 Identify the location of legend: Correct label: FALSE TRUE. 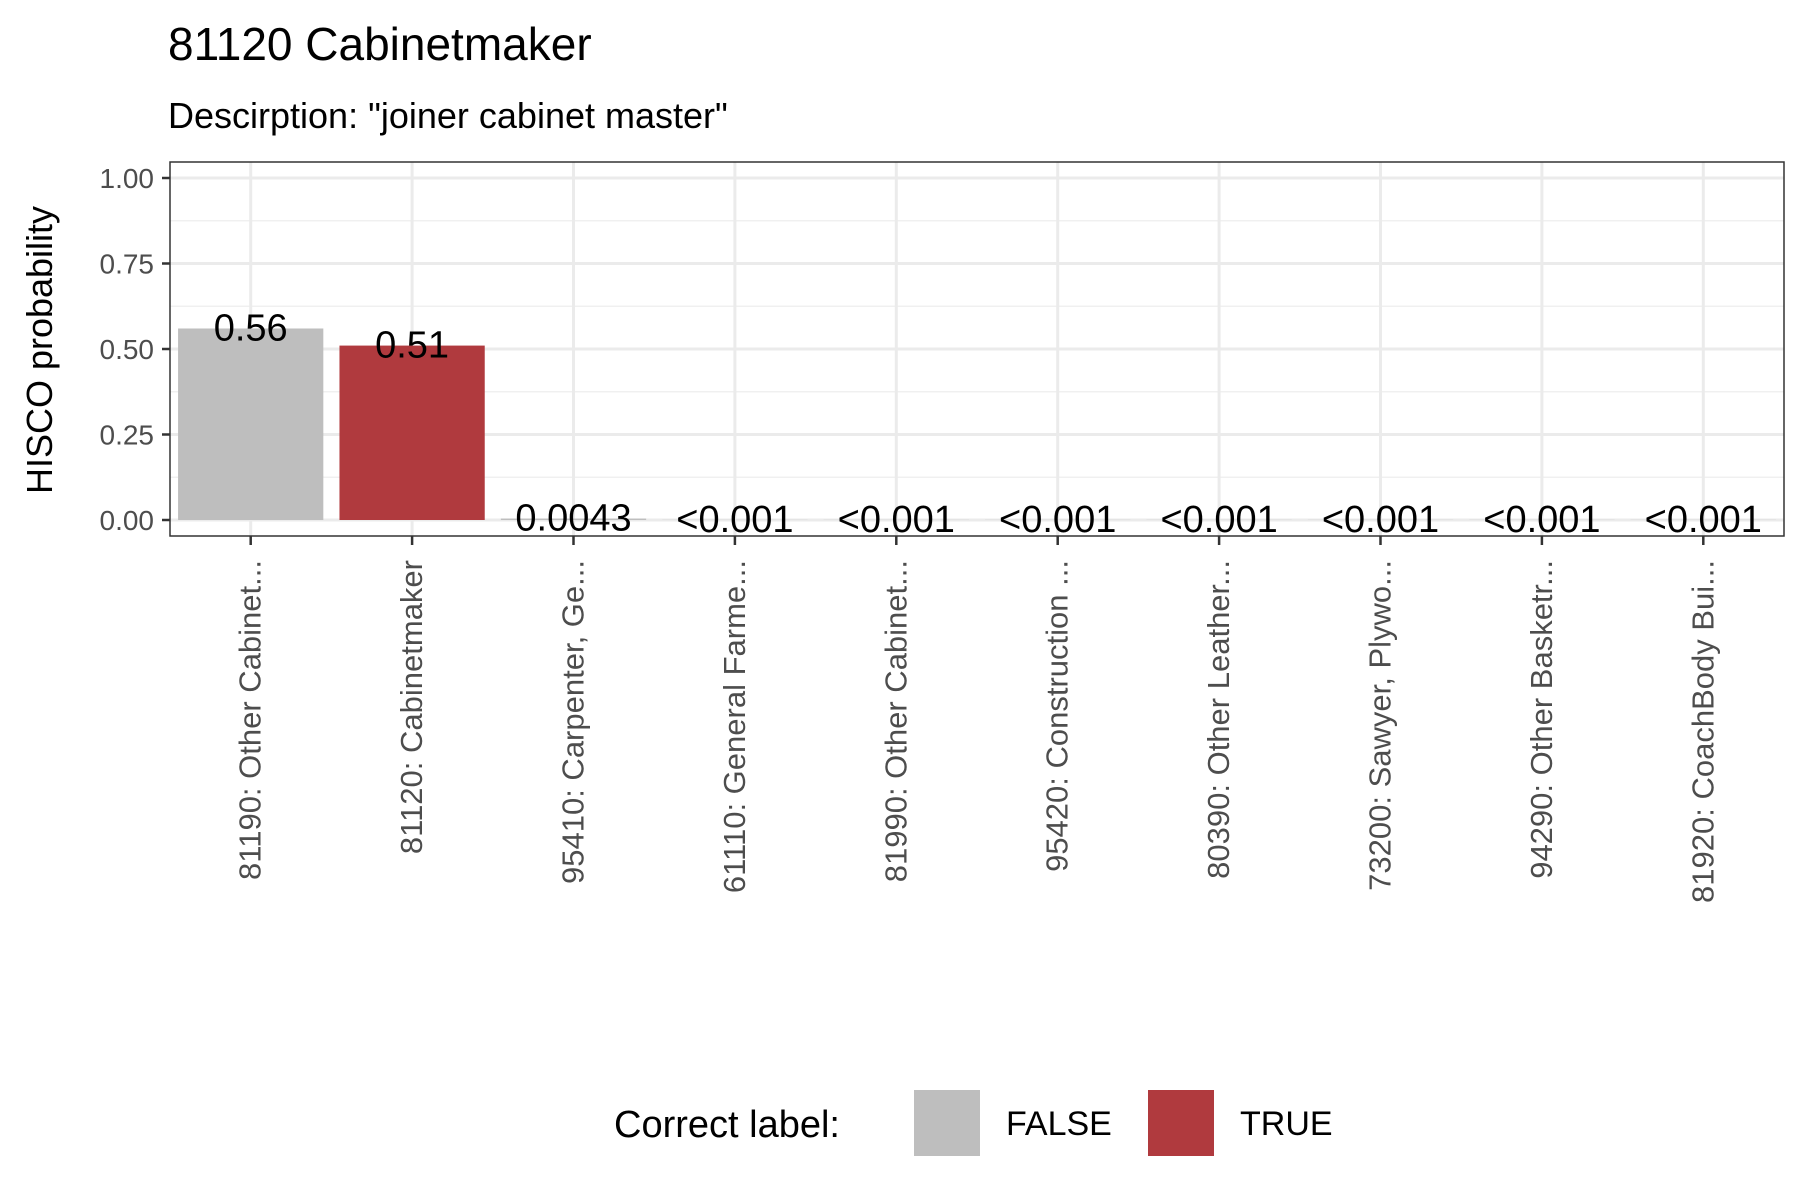
(973, 1123).